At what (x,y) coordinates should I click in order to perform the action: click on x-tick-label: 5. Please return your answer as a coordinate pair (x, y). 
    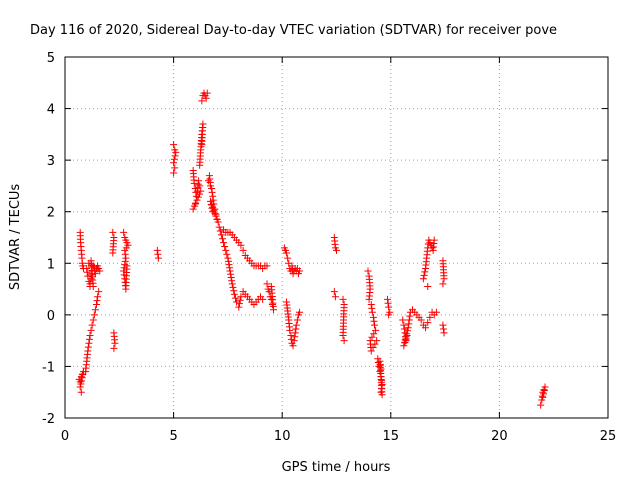
    Looking at the image, I should click on (173, 436).